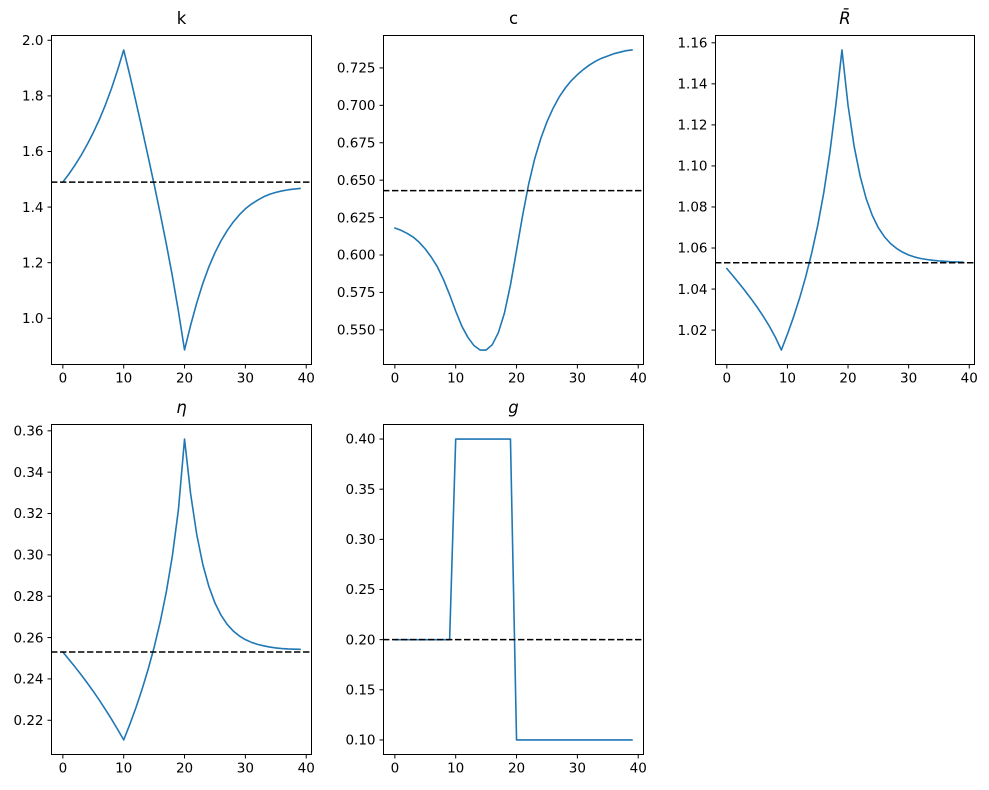 The height and width of the screenshot is (790, 989). Describe the element at coordinates (356, 106) in the screenshot. I see `y-tick-label: 0.700` at that location.